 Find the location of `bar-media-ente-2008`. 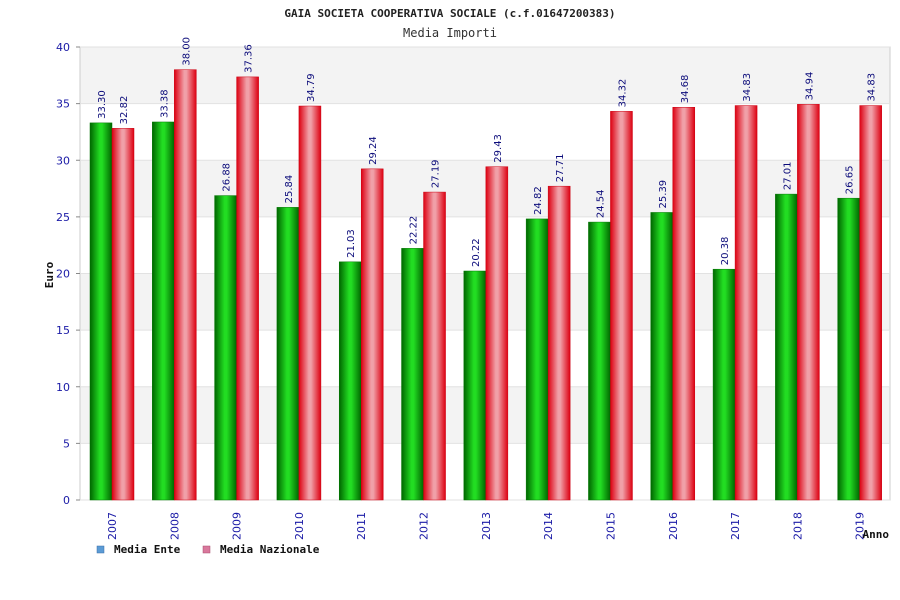

bar-media-ente-2008 is located at coordinates (163, 311).